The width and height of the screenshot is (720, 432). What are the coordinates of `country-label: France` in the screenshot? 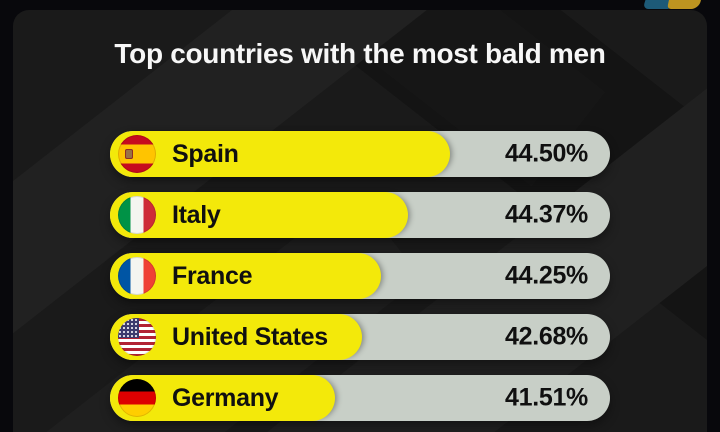 It's located at (212, 275).